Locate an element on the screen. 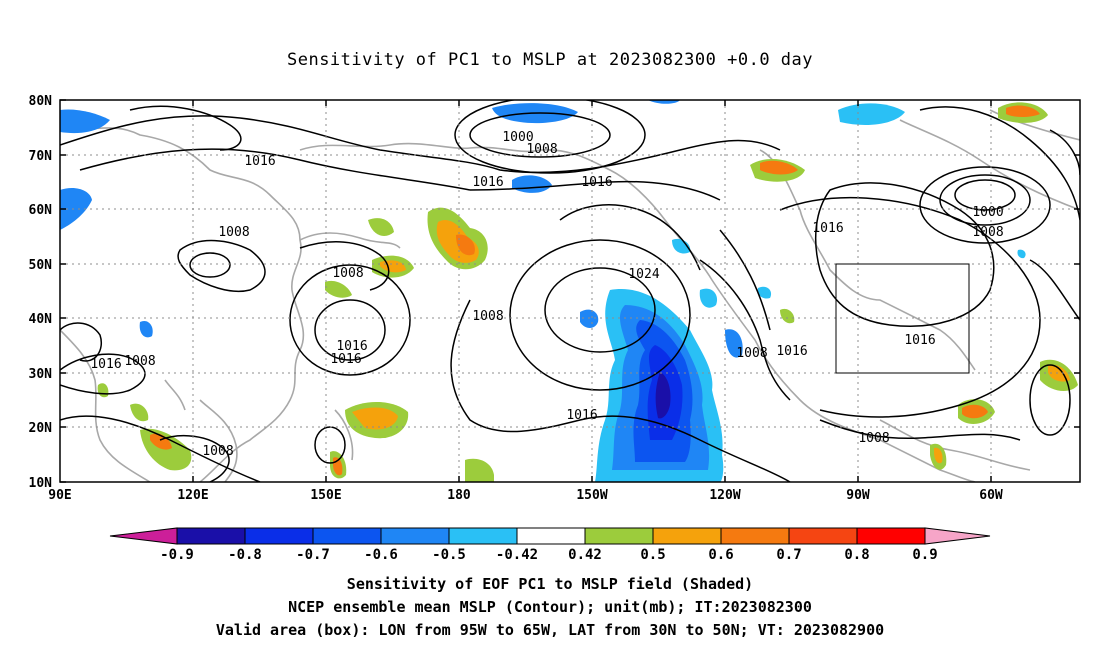 This screenshot has height=650, width=1100. colorbar-label: 0.8 is located at coordinates (856, 555).